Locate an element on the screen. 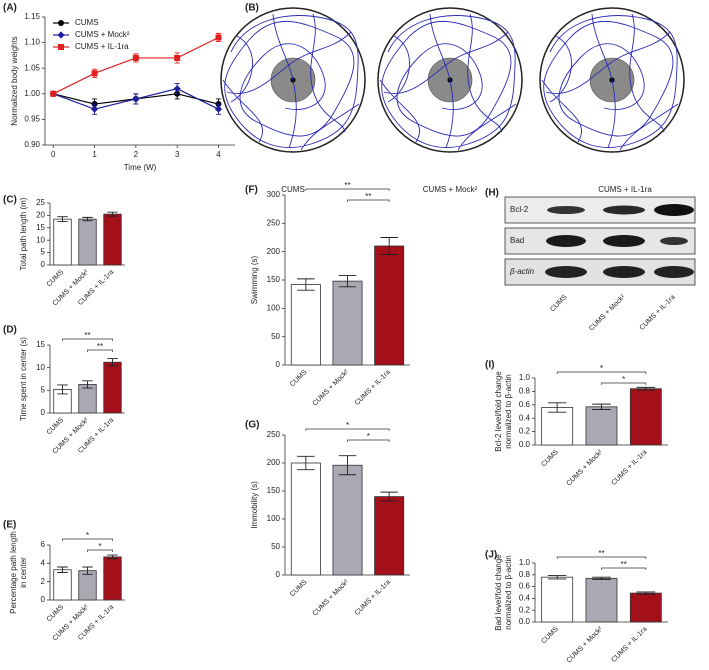 The height and width of the screenshot is (670, 709). panel-letter: (A) is located at coordinates (10, 8).